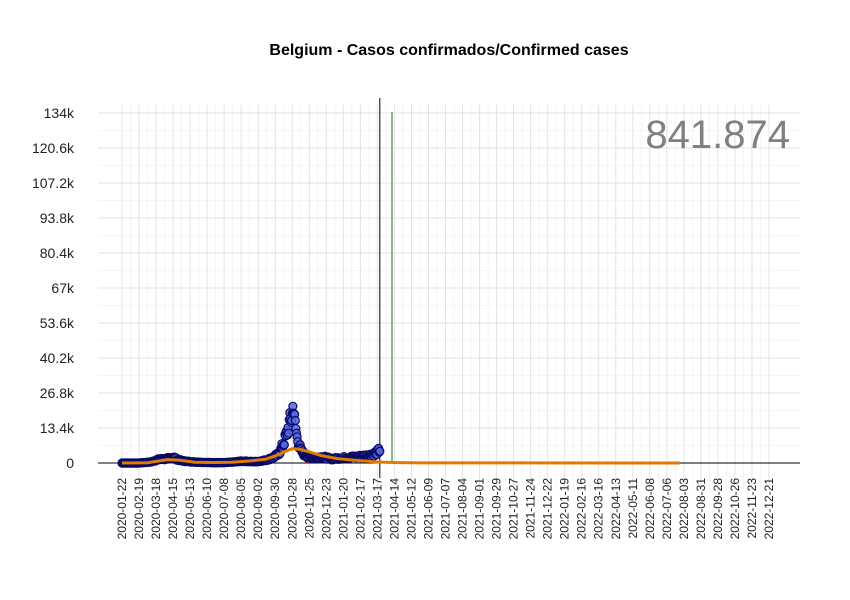 This screenshot has height=600, width=850. Describe the element at coordinates (428, 509) in the screenshot. I see `x-tick-label: 2021-06-09` at that location.